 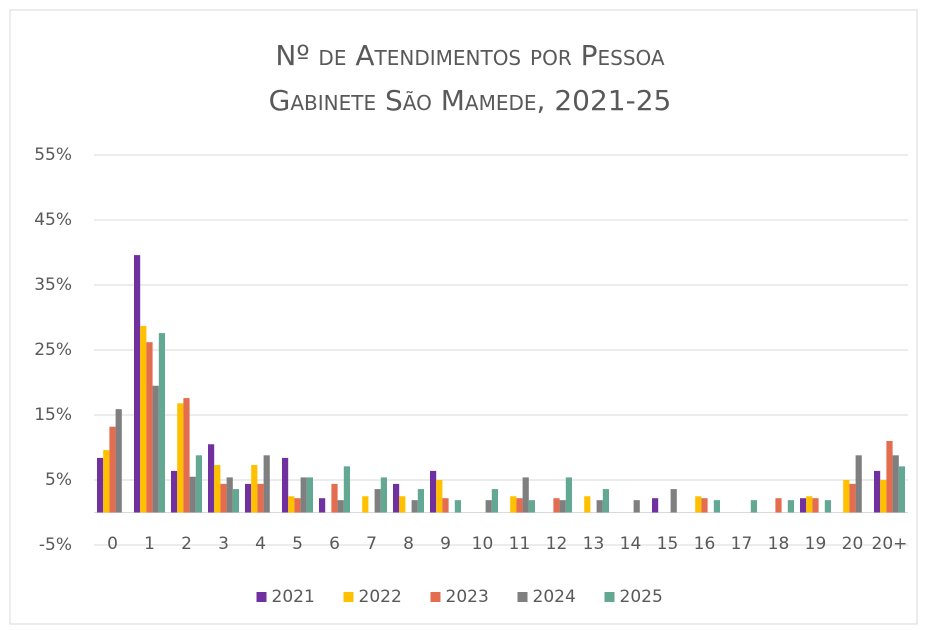 What do you see at coordinates (149, 544) in the screenshot?
I see `x-tick-label: 1` at bounding box center [149, 544].